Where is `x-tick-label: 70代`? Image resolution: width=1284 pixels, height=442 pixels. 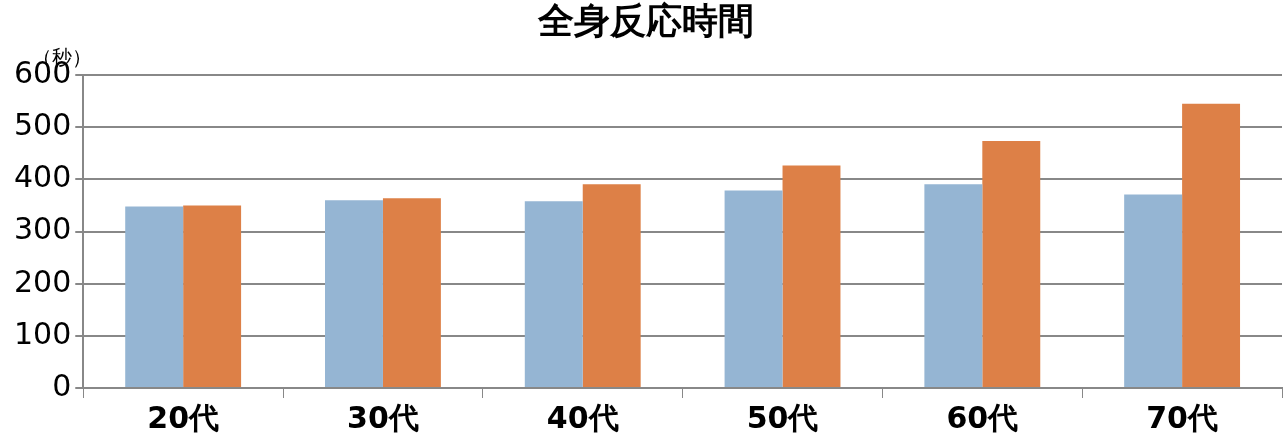
x-tick-label: 70代 is located at coordinates (1182, 417).